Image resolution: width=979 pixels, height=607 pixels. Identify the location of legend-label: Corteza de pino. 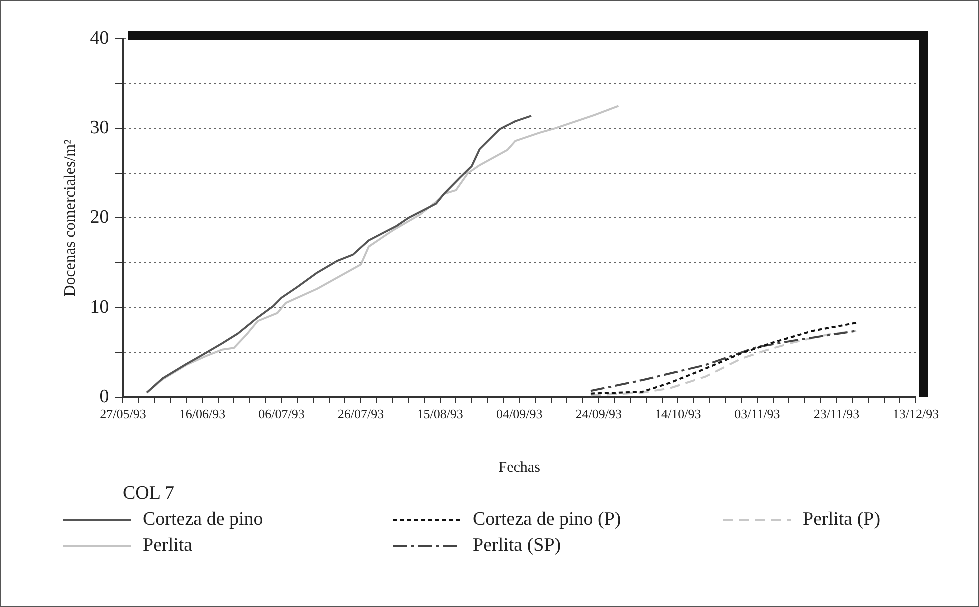
(203, 520).